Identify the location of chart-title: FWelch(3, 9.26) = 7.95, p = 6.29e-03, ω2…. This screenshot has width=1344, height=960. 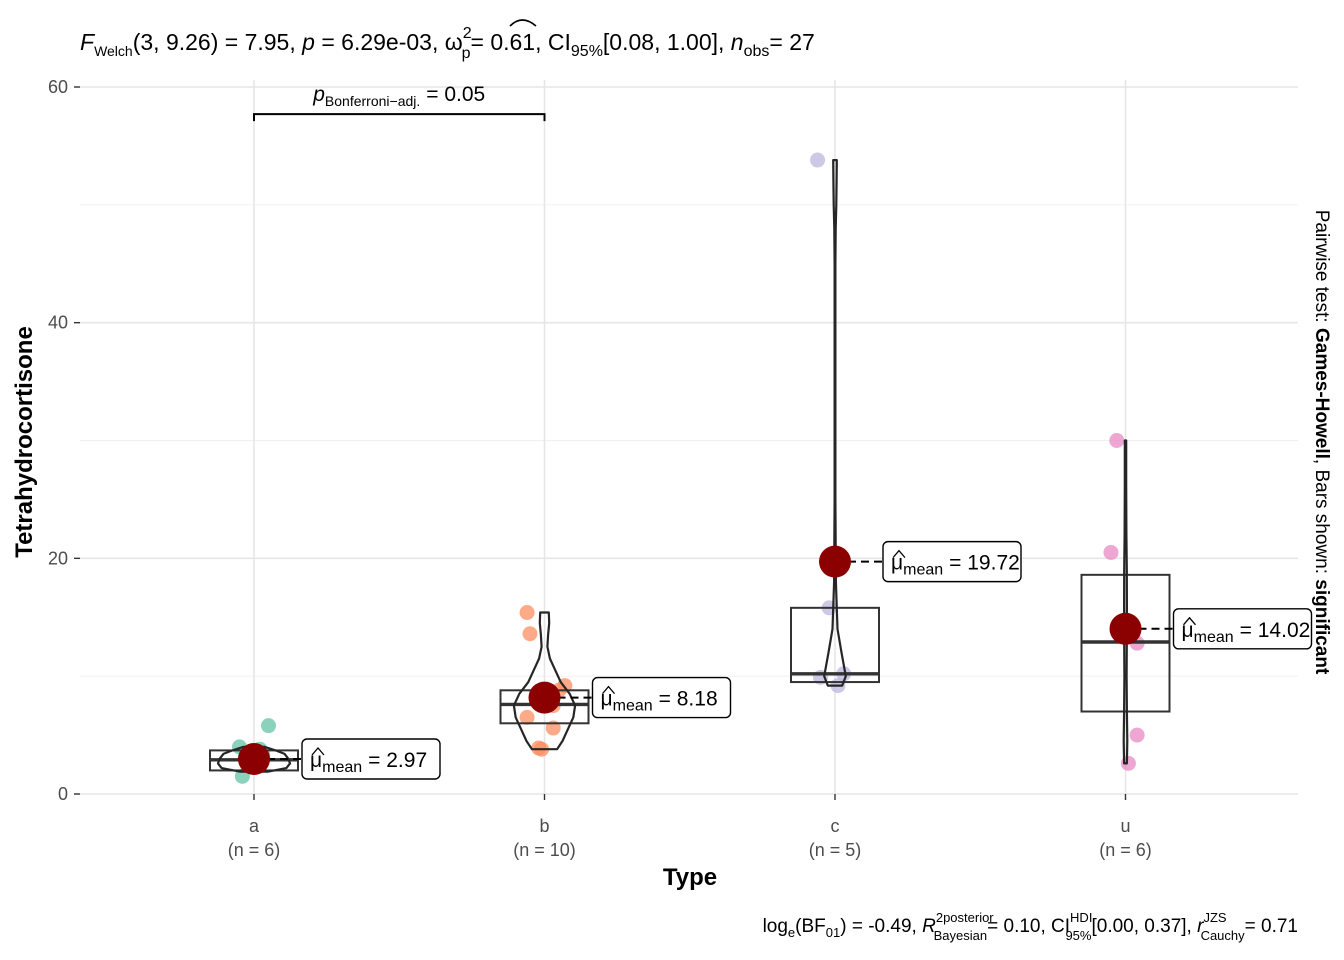
(447, 43).